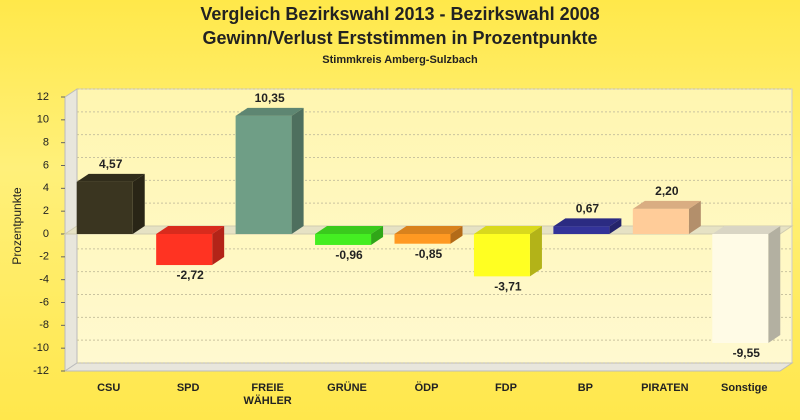 This screenshot has height=420, width=800. What do you see at coordinates (17, 226) in the screenshot?
I see `y-axis-label: Prozentpunkte` at bounding box center [17, 226].